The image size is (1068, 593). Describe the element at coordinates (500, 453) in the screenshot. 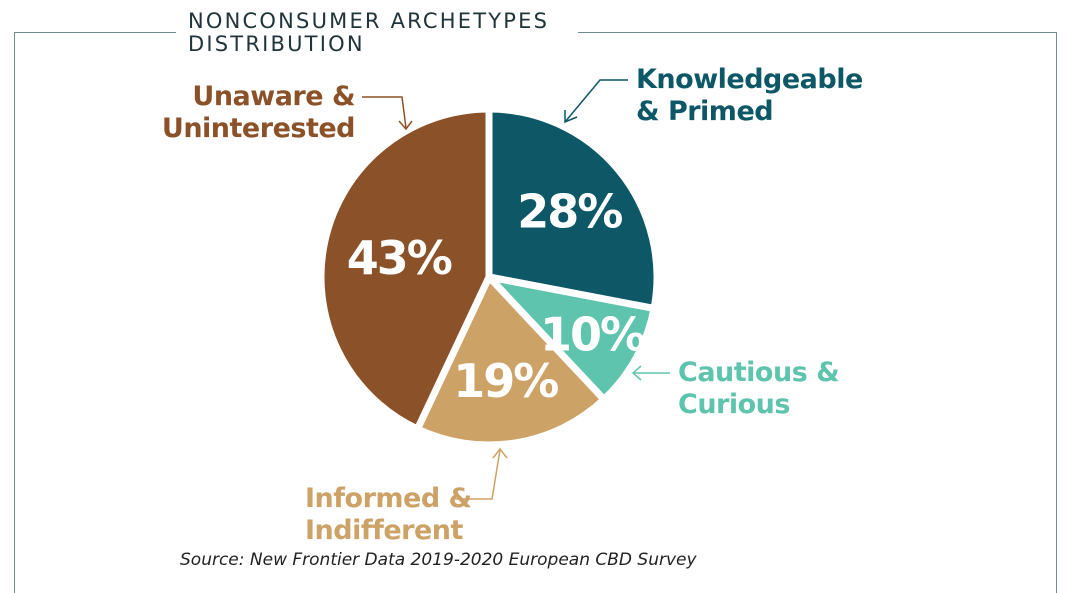

I see `arrow-informed-head` at that location.